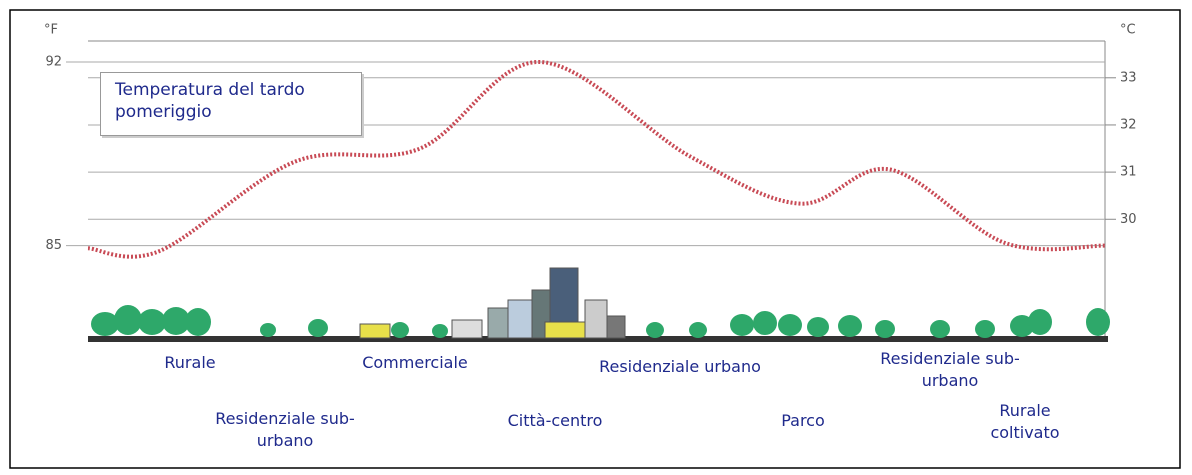  I want to click on y2-tick-label: 32, so click(1128, 124).